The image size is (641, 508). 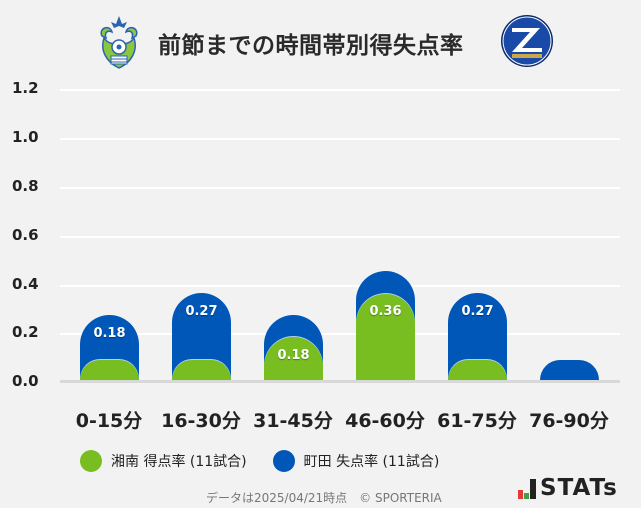 I want to click on blue-circle-icon, so click(x=283, y=461).